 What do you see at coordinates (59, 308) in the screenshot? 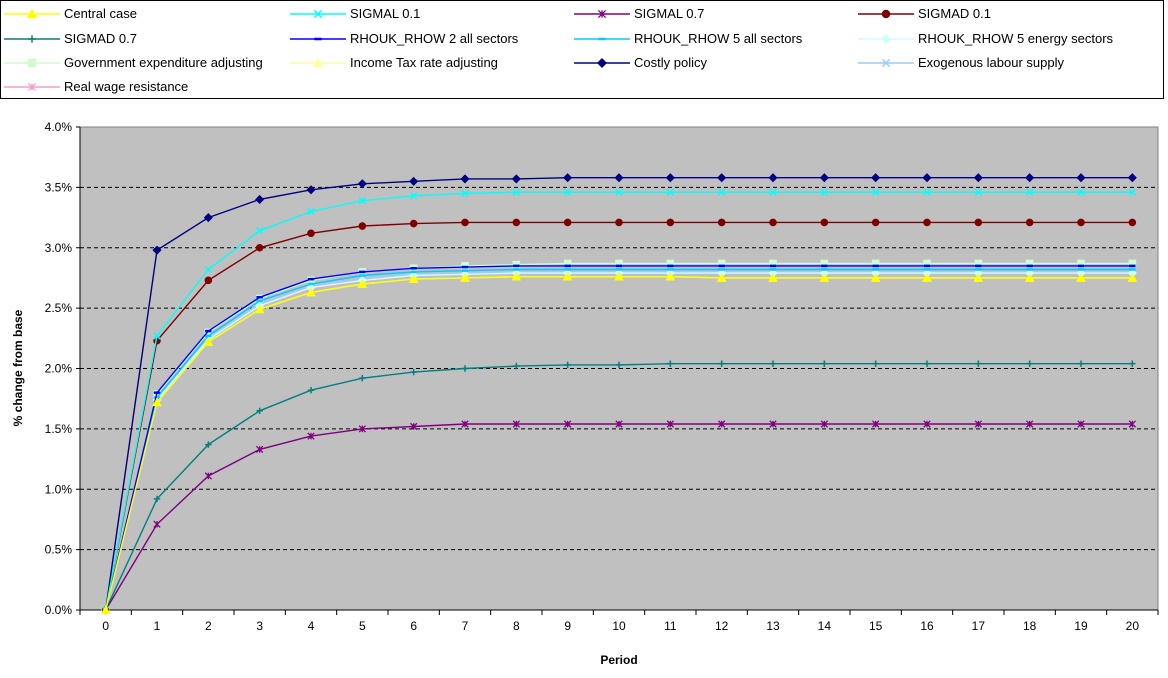
I see `y-tick-label: 2.5%` at bounding box center [59, 308].